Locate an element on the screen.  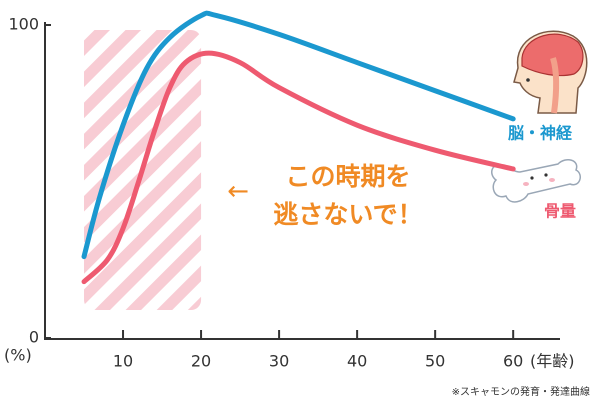
legend-label: 脳・神経 is located at coordinates (540, 133).